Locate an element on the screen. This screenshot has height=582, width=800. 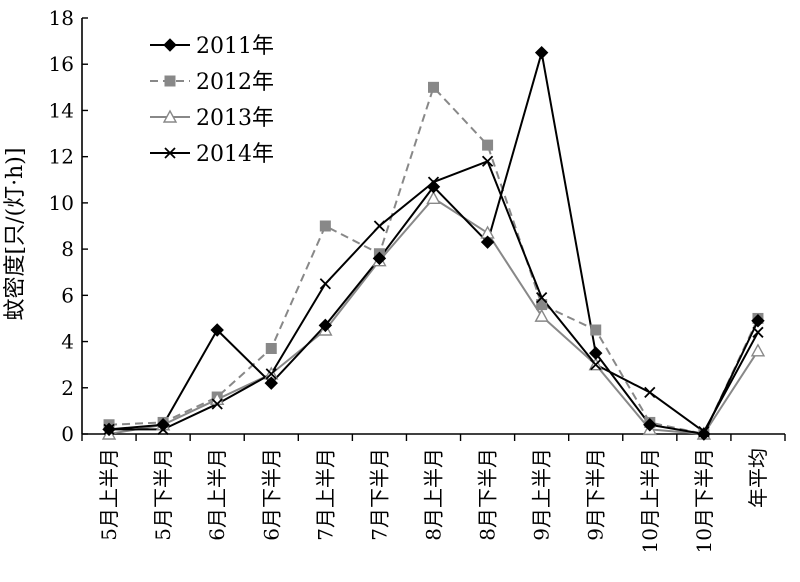
y-axis-label: 蚊密度[只/(灯·h)] is located at coordinates (15, 234).